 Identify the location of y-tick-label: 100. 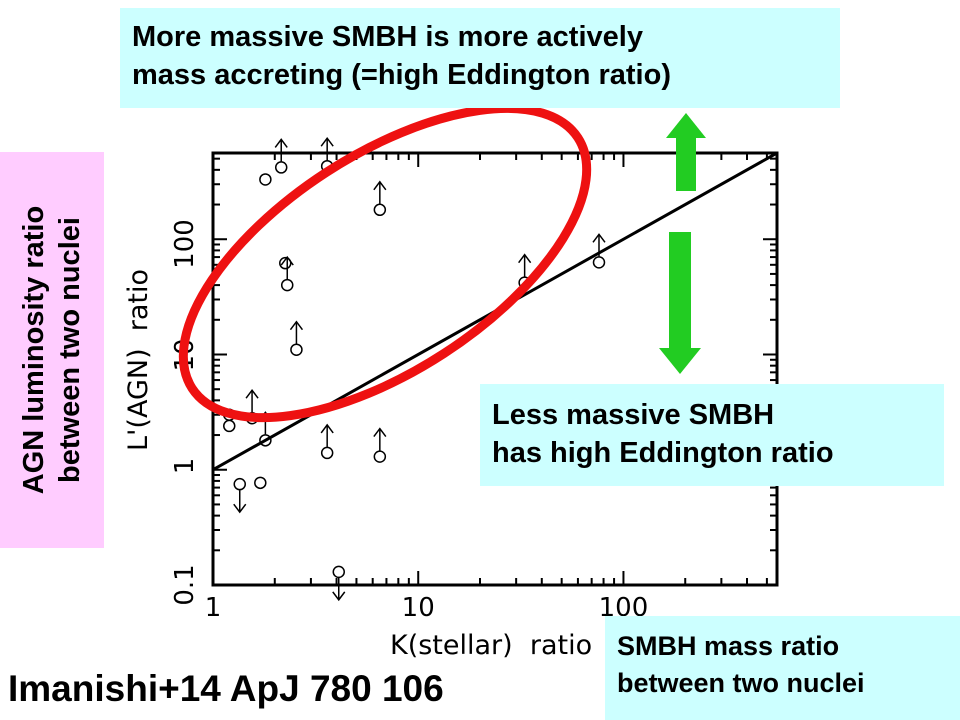
(185, 244).